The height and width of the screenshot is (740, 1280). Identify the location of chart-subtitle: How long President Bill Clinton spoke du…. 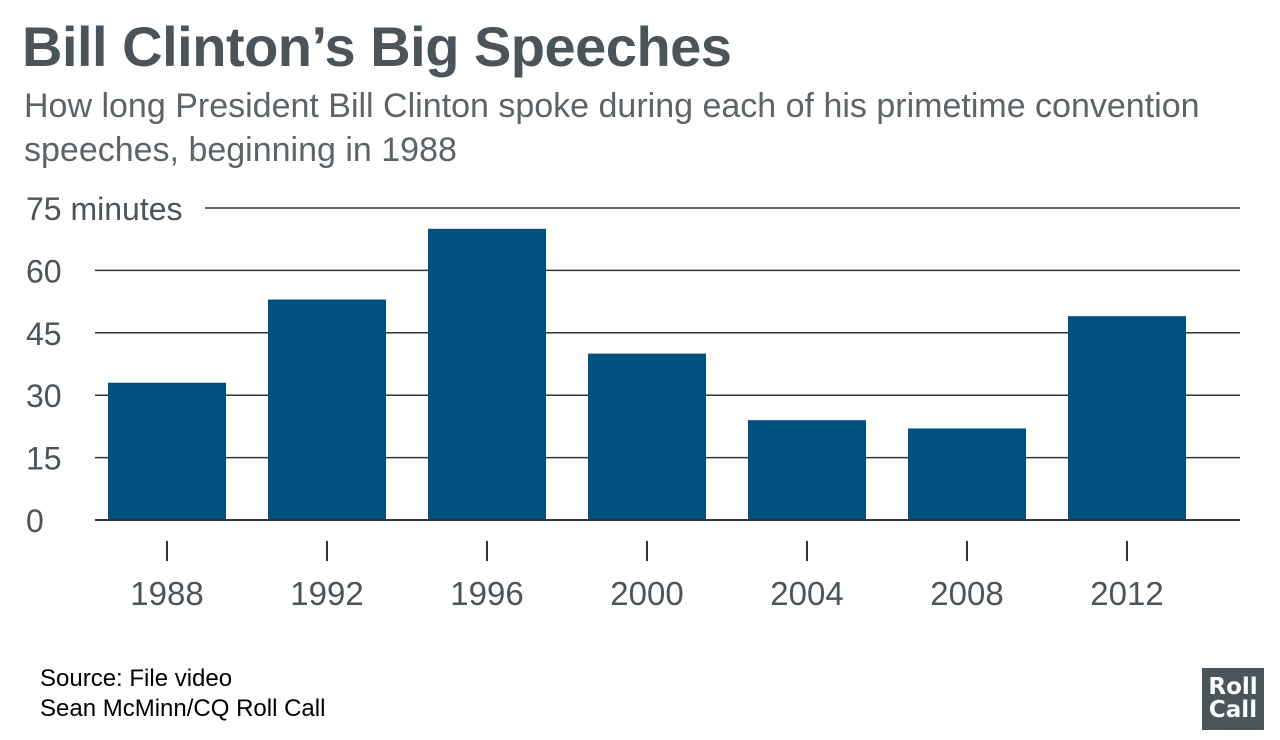
(612, 128).